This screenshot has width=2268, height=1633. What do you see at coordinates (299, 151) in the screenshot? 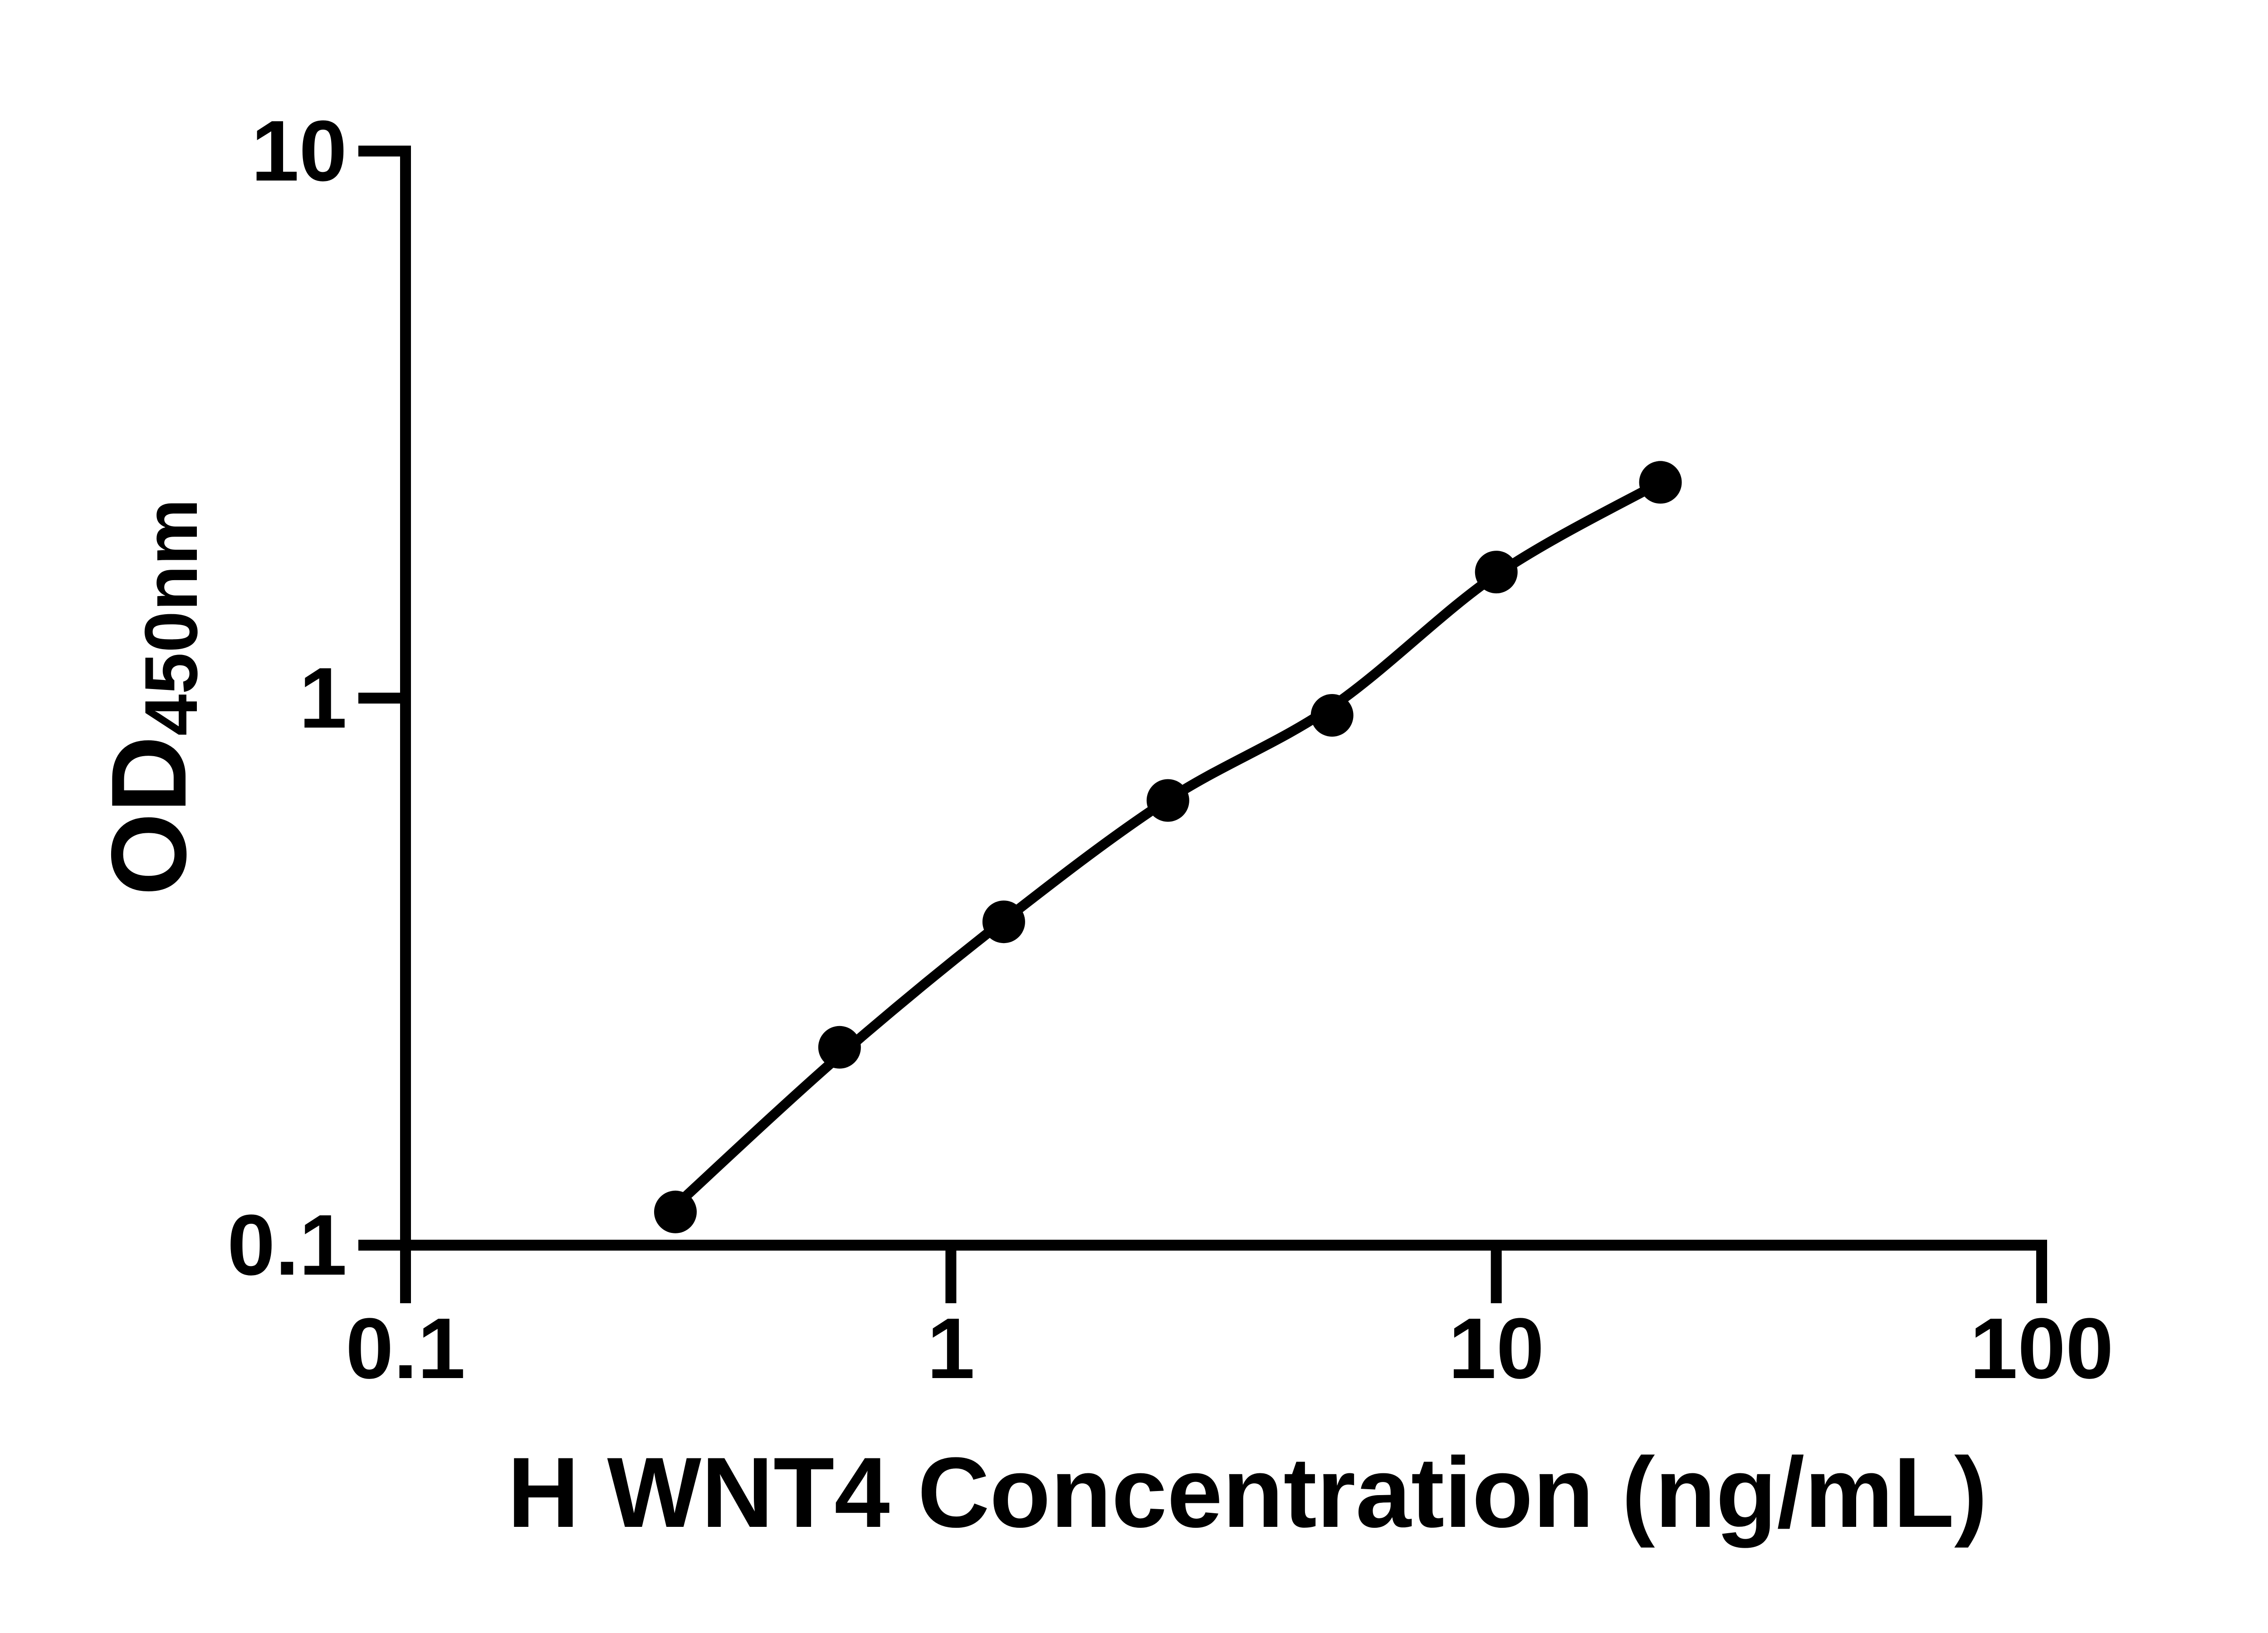
I see `y-tick-label-10: 10` at bounding box center [299, 151].